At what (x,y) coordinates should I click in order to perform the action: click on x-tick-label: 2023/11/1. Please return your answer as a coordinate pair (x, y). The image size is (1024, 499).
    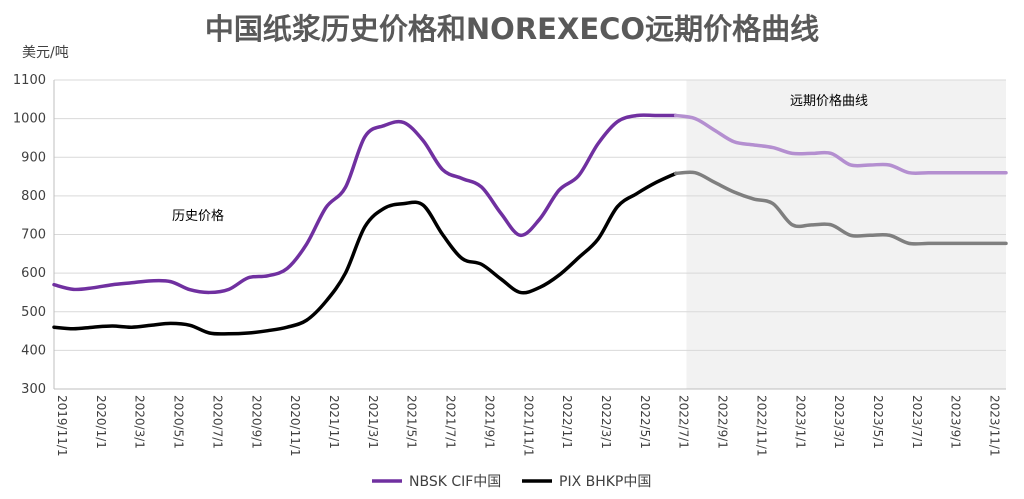
    Looking at the image, I should click on (995, 426).